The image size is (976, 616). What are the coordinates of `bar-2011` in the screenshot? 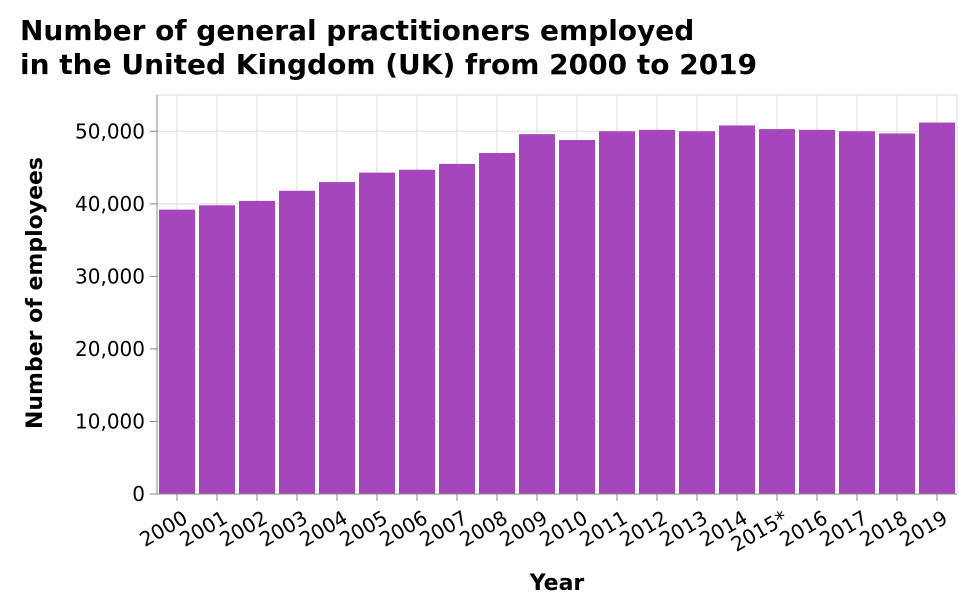 It's located at (617, 313).